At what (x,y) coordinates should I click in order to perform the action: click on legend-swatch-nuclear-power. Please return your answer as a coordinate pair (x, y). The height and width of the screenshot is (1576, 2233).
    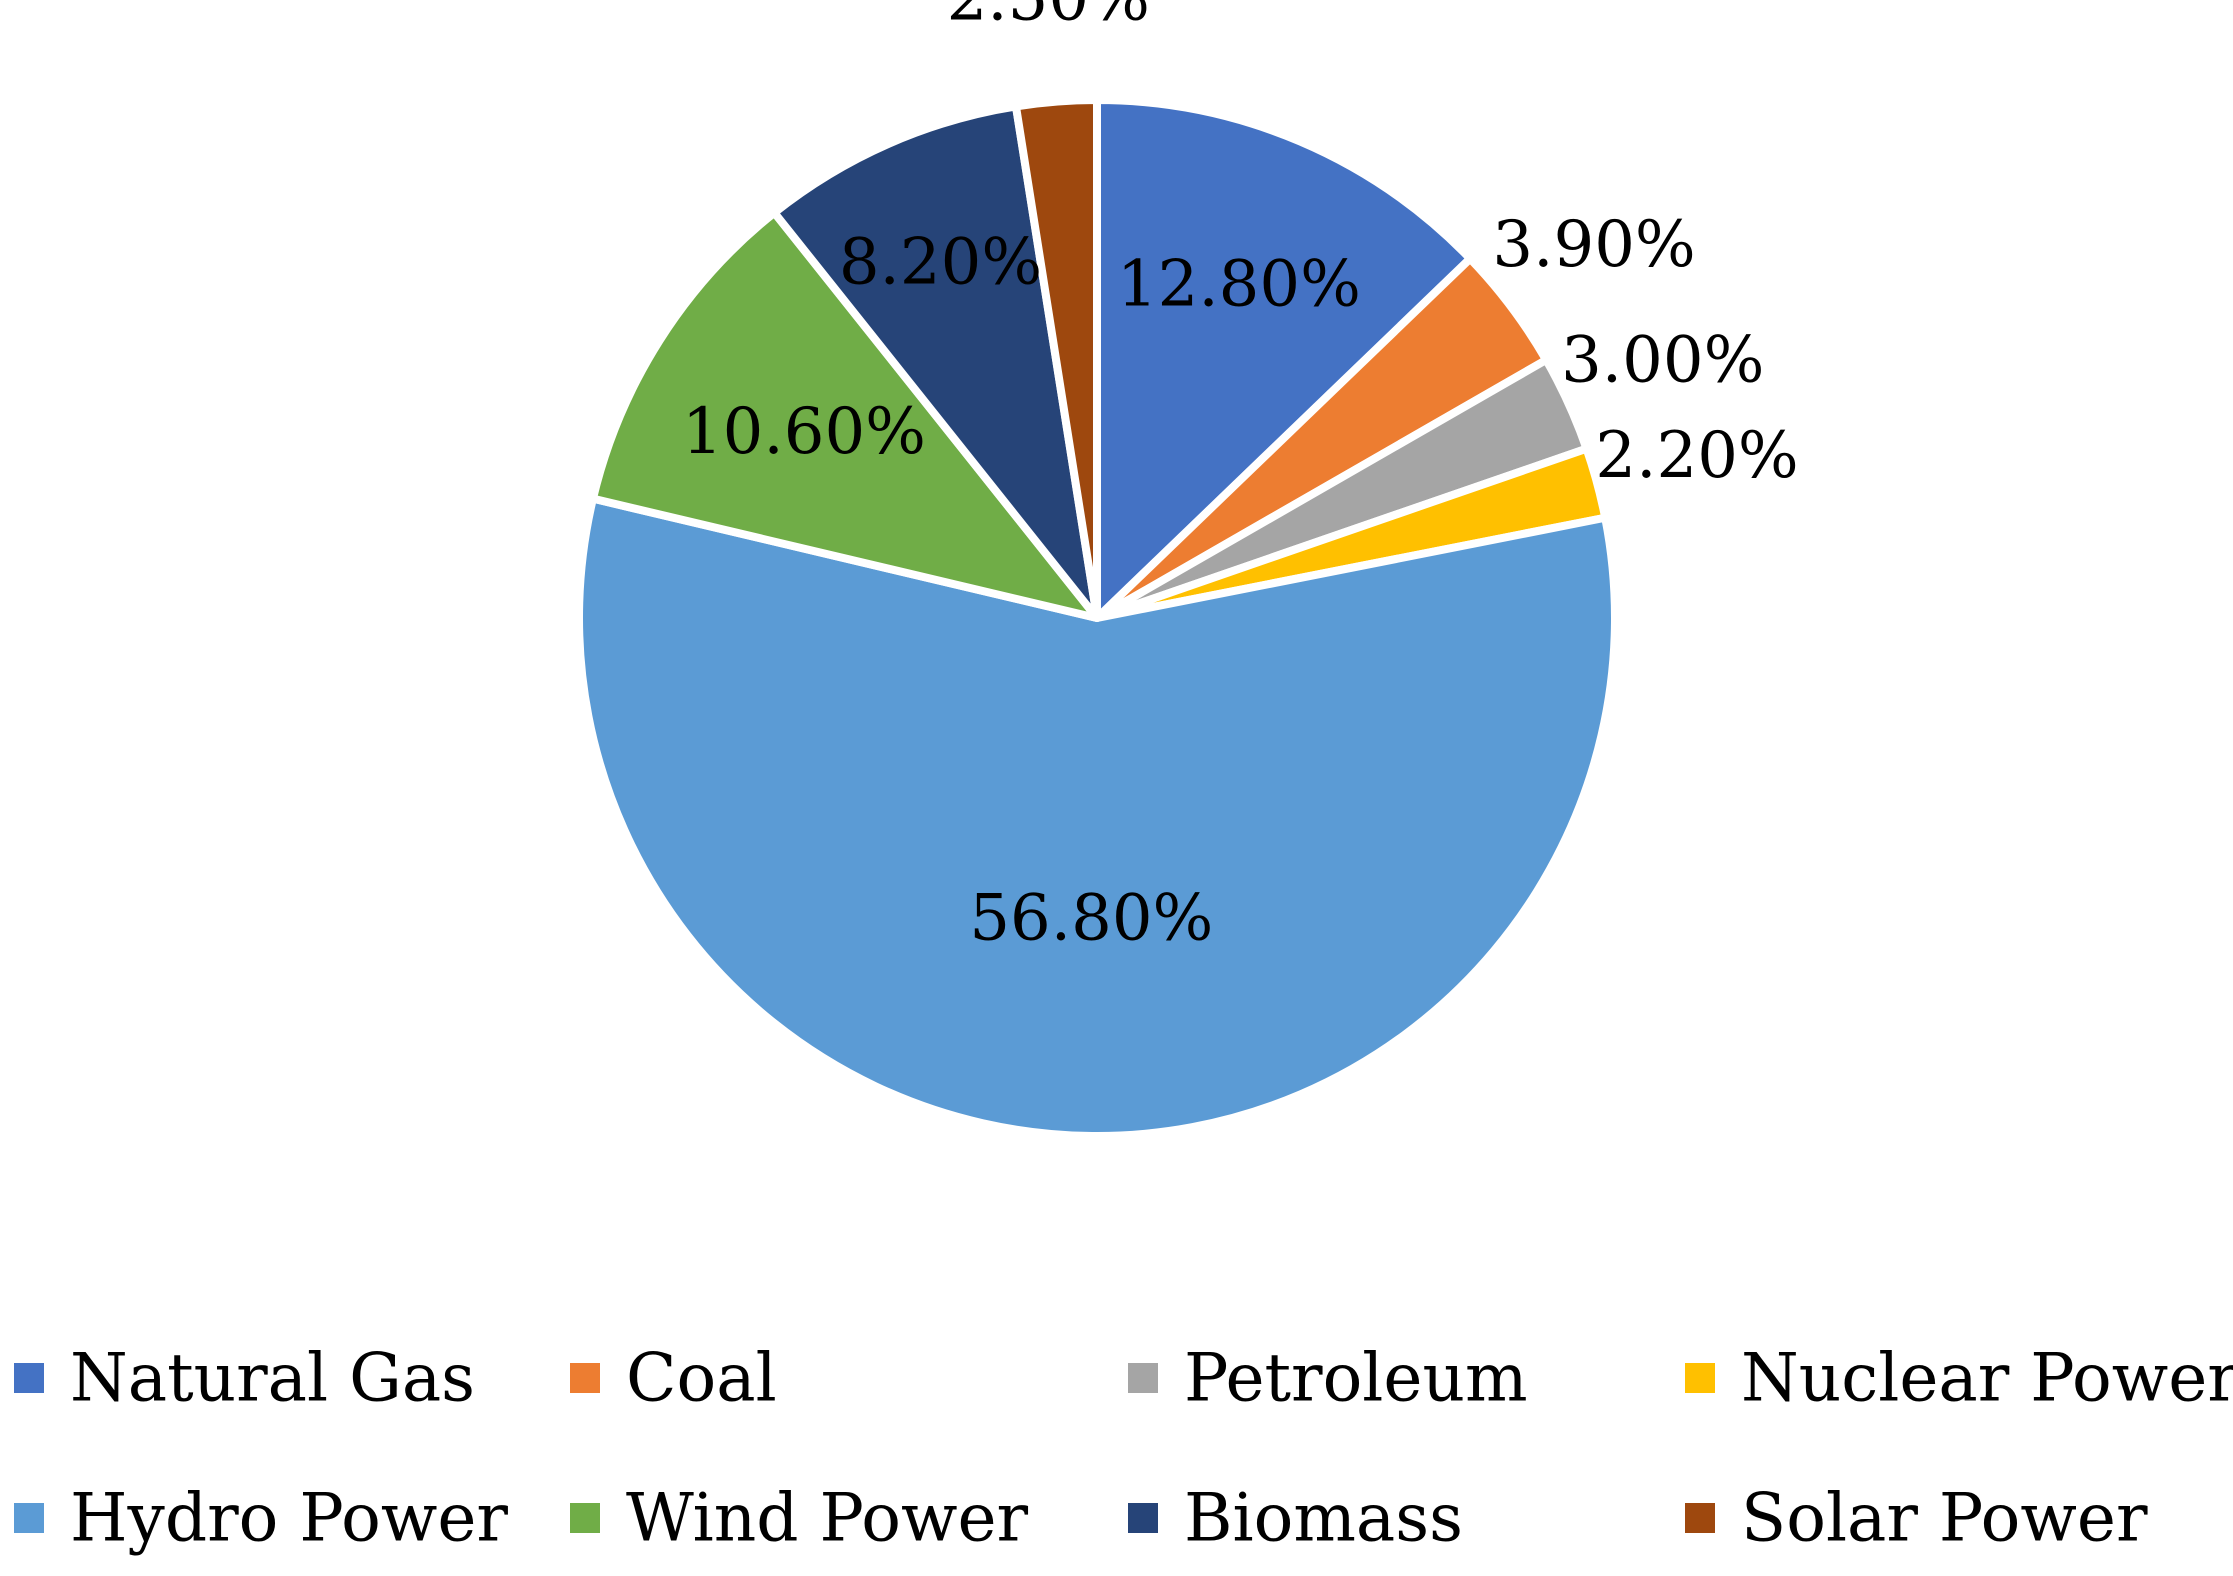
    Looking at the image, I should click on (1700, 1378).